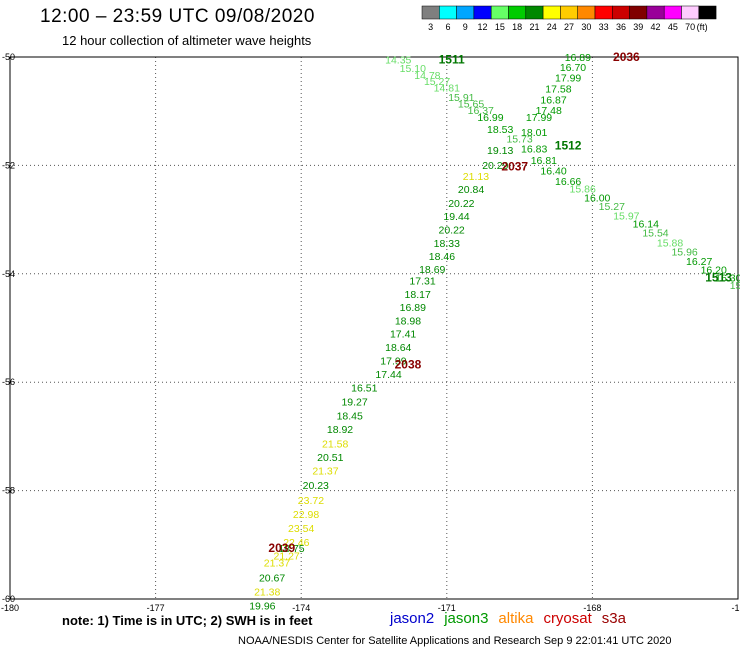 The width and height of the screenshot is (740, 650). I want to click on wave-height-value: 15.88, so click(670, 243).